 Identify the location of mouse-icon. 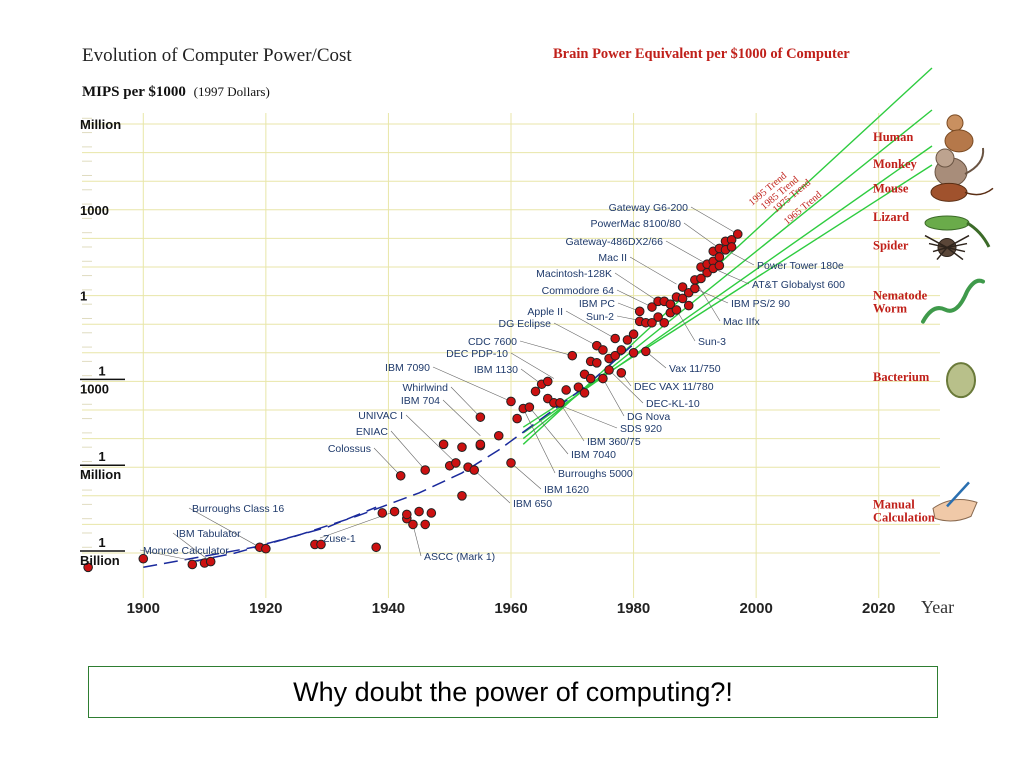
(962, 192).